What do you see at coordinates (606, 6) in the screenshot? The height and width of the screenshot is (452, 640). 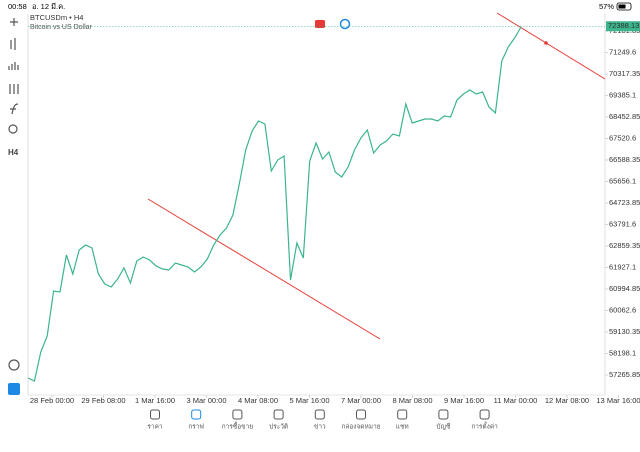 I see `status-battery: 57%` at bounding box center [606, 6].